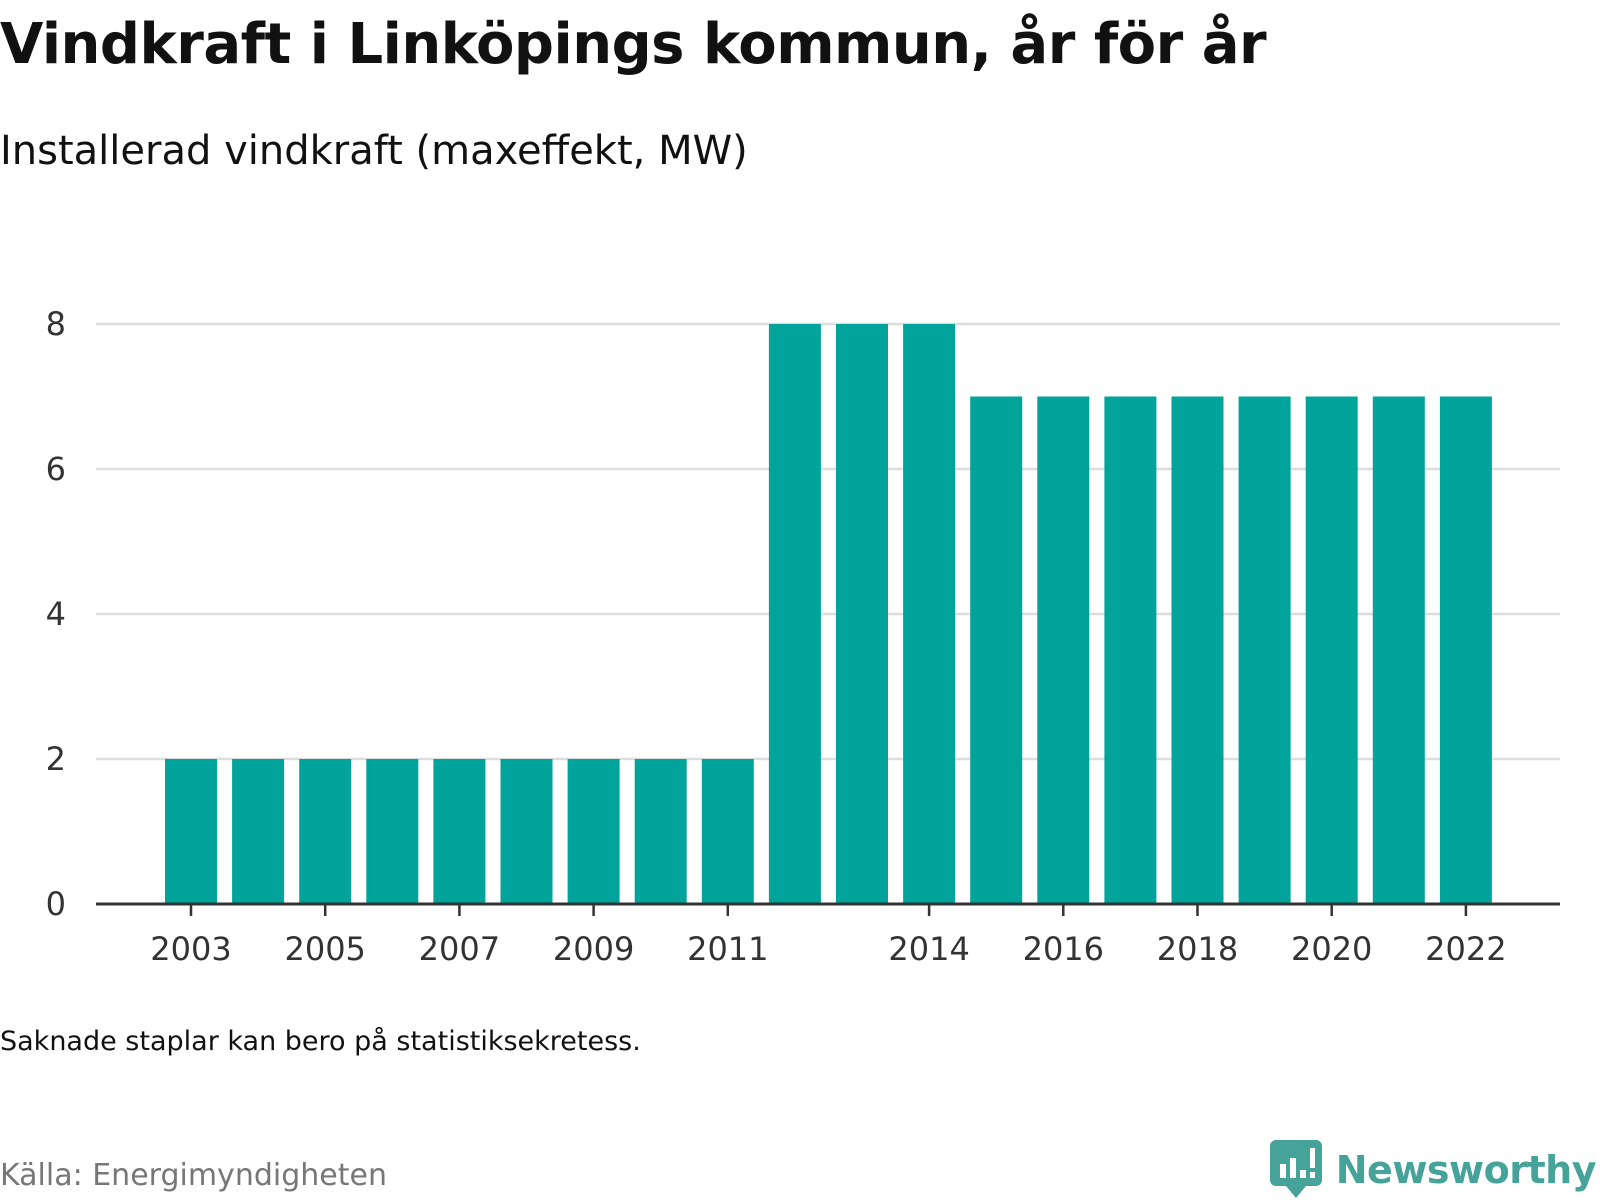 The width and height of the screenshot is (1600, 1200). I want to click on y-tick-label: 2, so click(56, 759).